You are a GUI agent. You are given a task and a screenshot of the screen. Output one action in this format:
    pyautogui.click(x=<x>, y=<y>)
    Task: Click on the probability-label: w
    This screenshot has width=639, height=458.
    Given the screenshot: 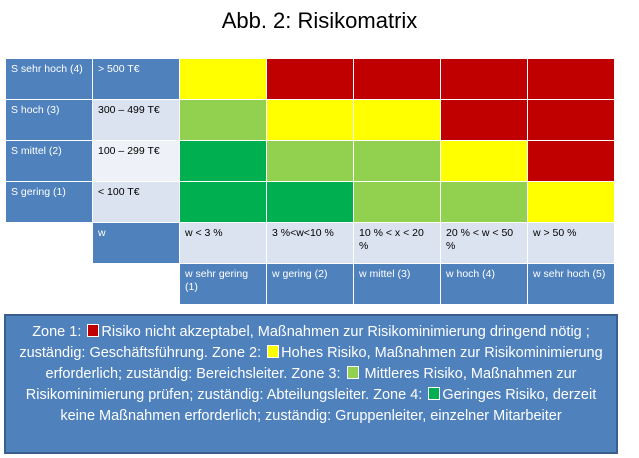 What is the action you would take?
    pyautogui.click(x=136, y=243)
    